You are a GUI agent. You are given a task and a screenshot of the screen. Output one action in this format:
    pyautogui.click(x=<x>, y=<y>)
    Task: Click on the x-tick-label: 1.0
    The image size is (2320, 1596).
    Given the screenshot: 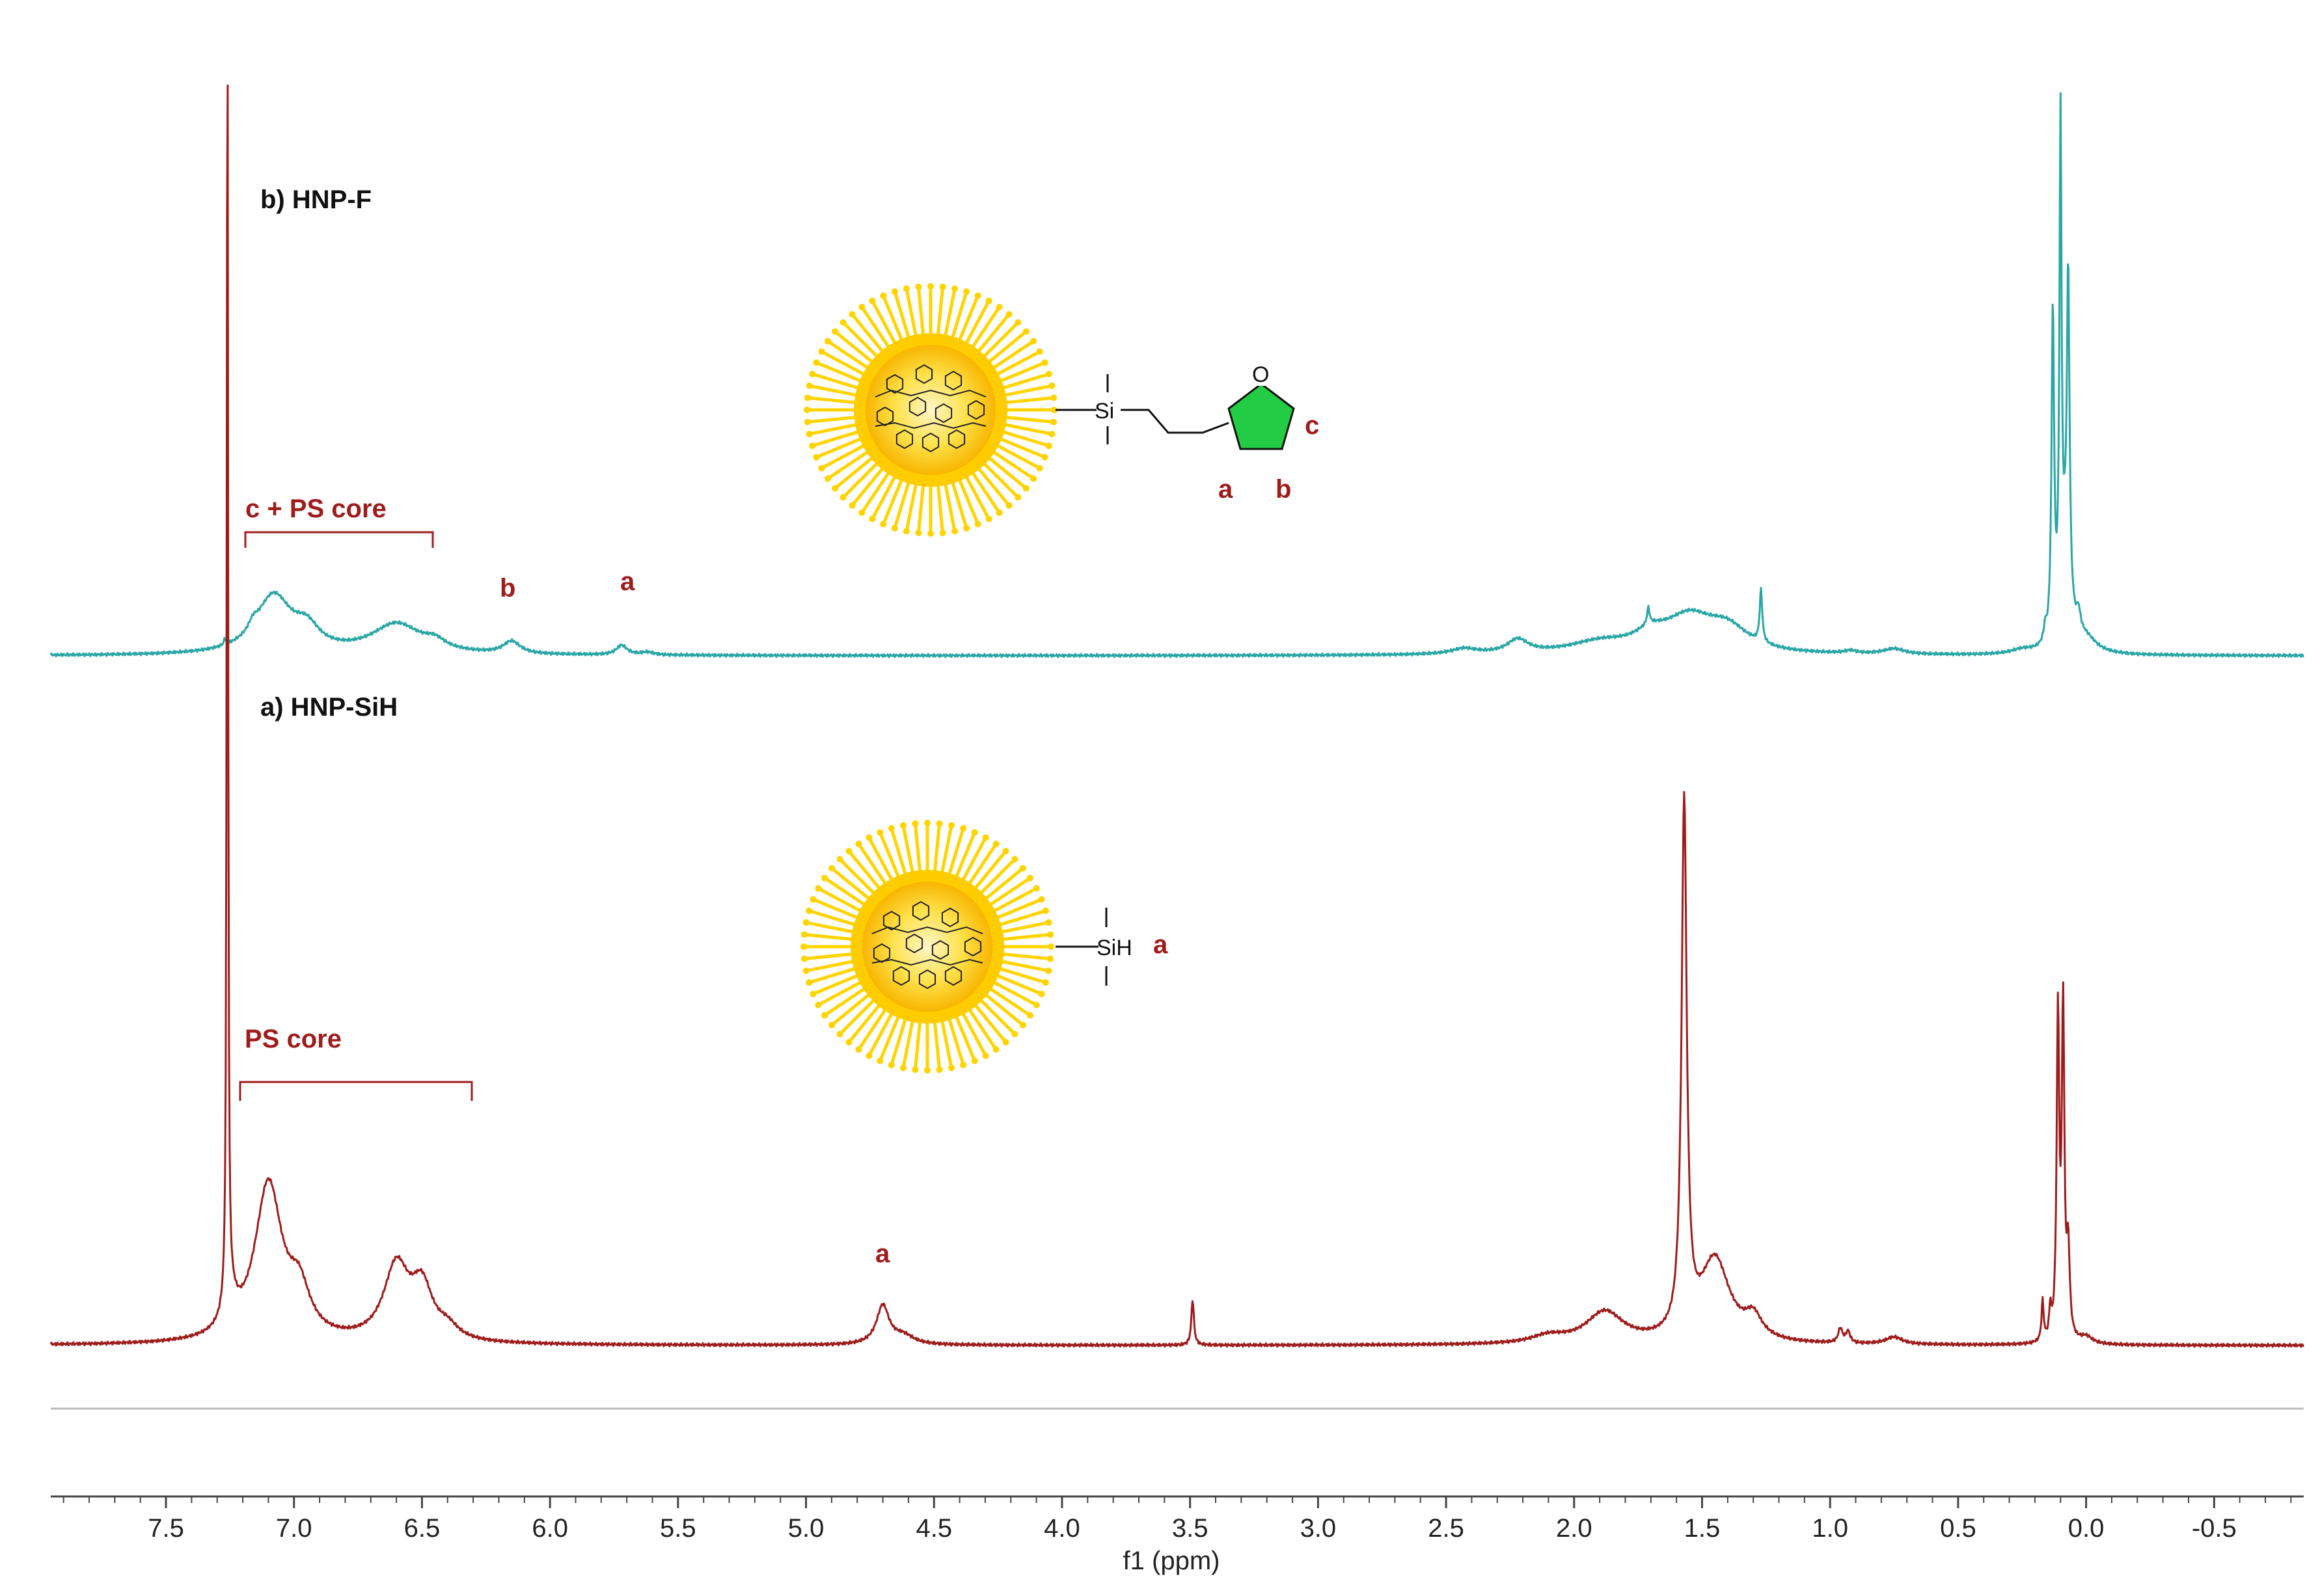 What is the action you would take?
    pyautogui.click(x=1830, y=1528)
    